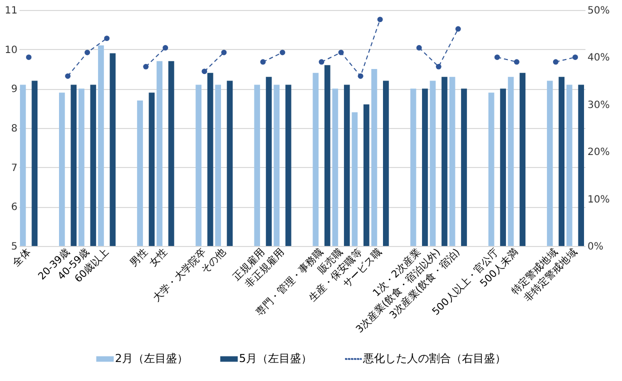  Describe the element at coordinates (14, 247) in the screenshot. I see `y-tick-label: 5` at that location.